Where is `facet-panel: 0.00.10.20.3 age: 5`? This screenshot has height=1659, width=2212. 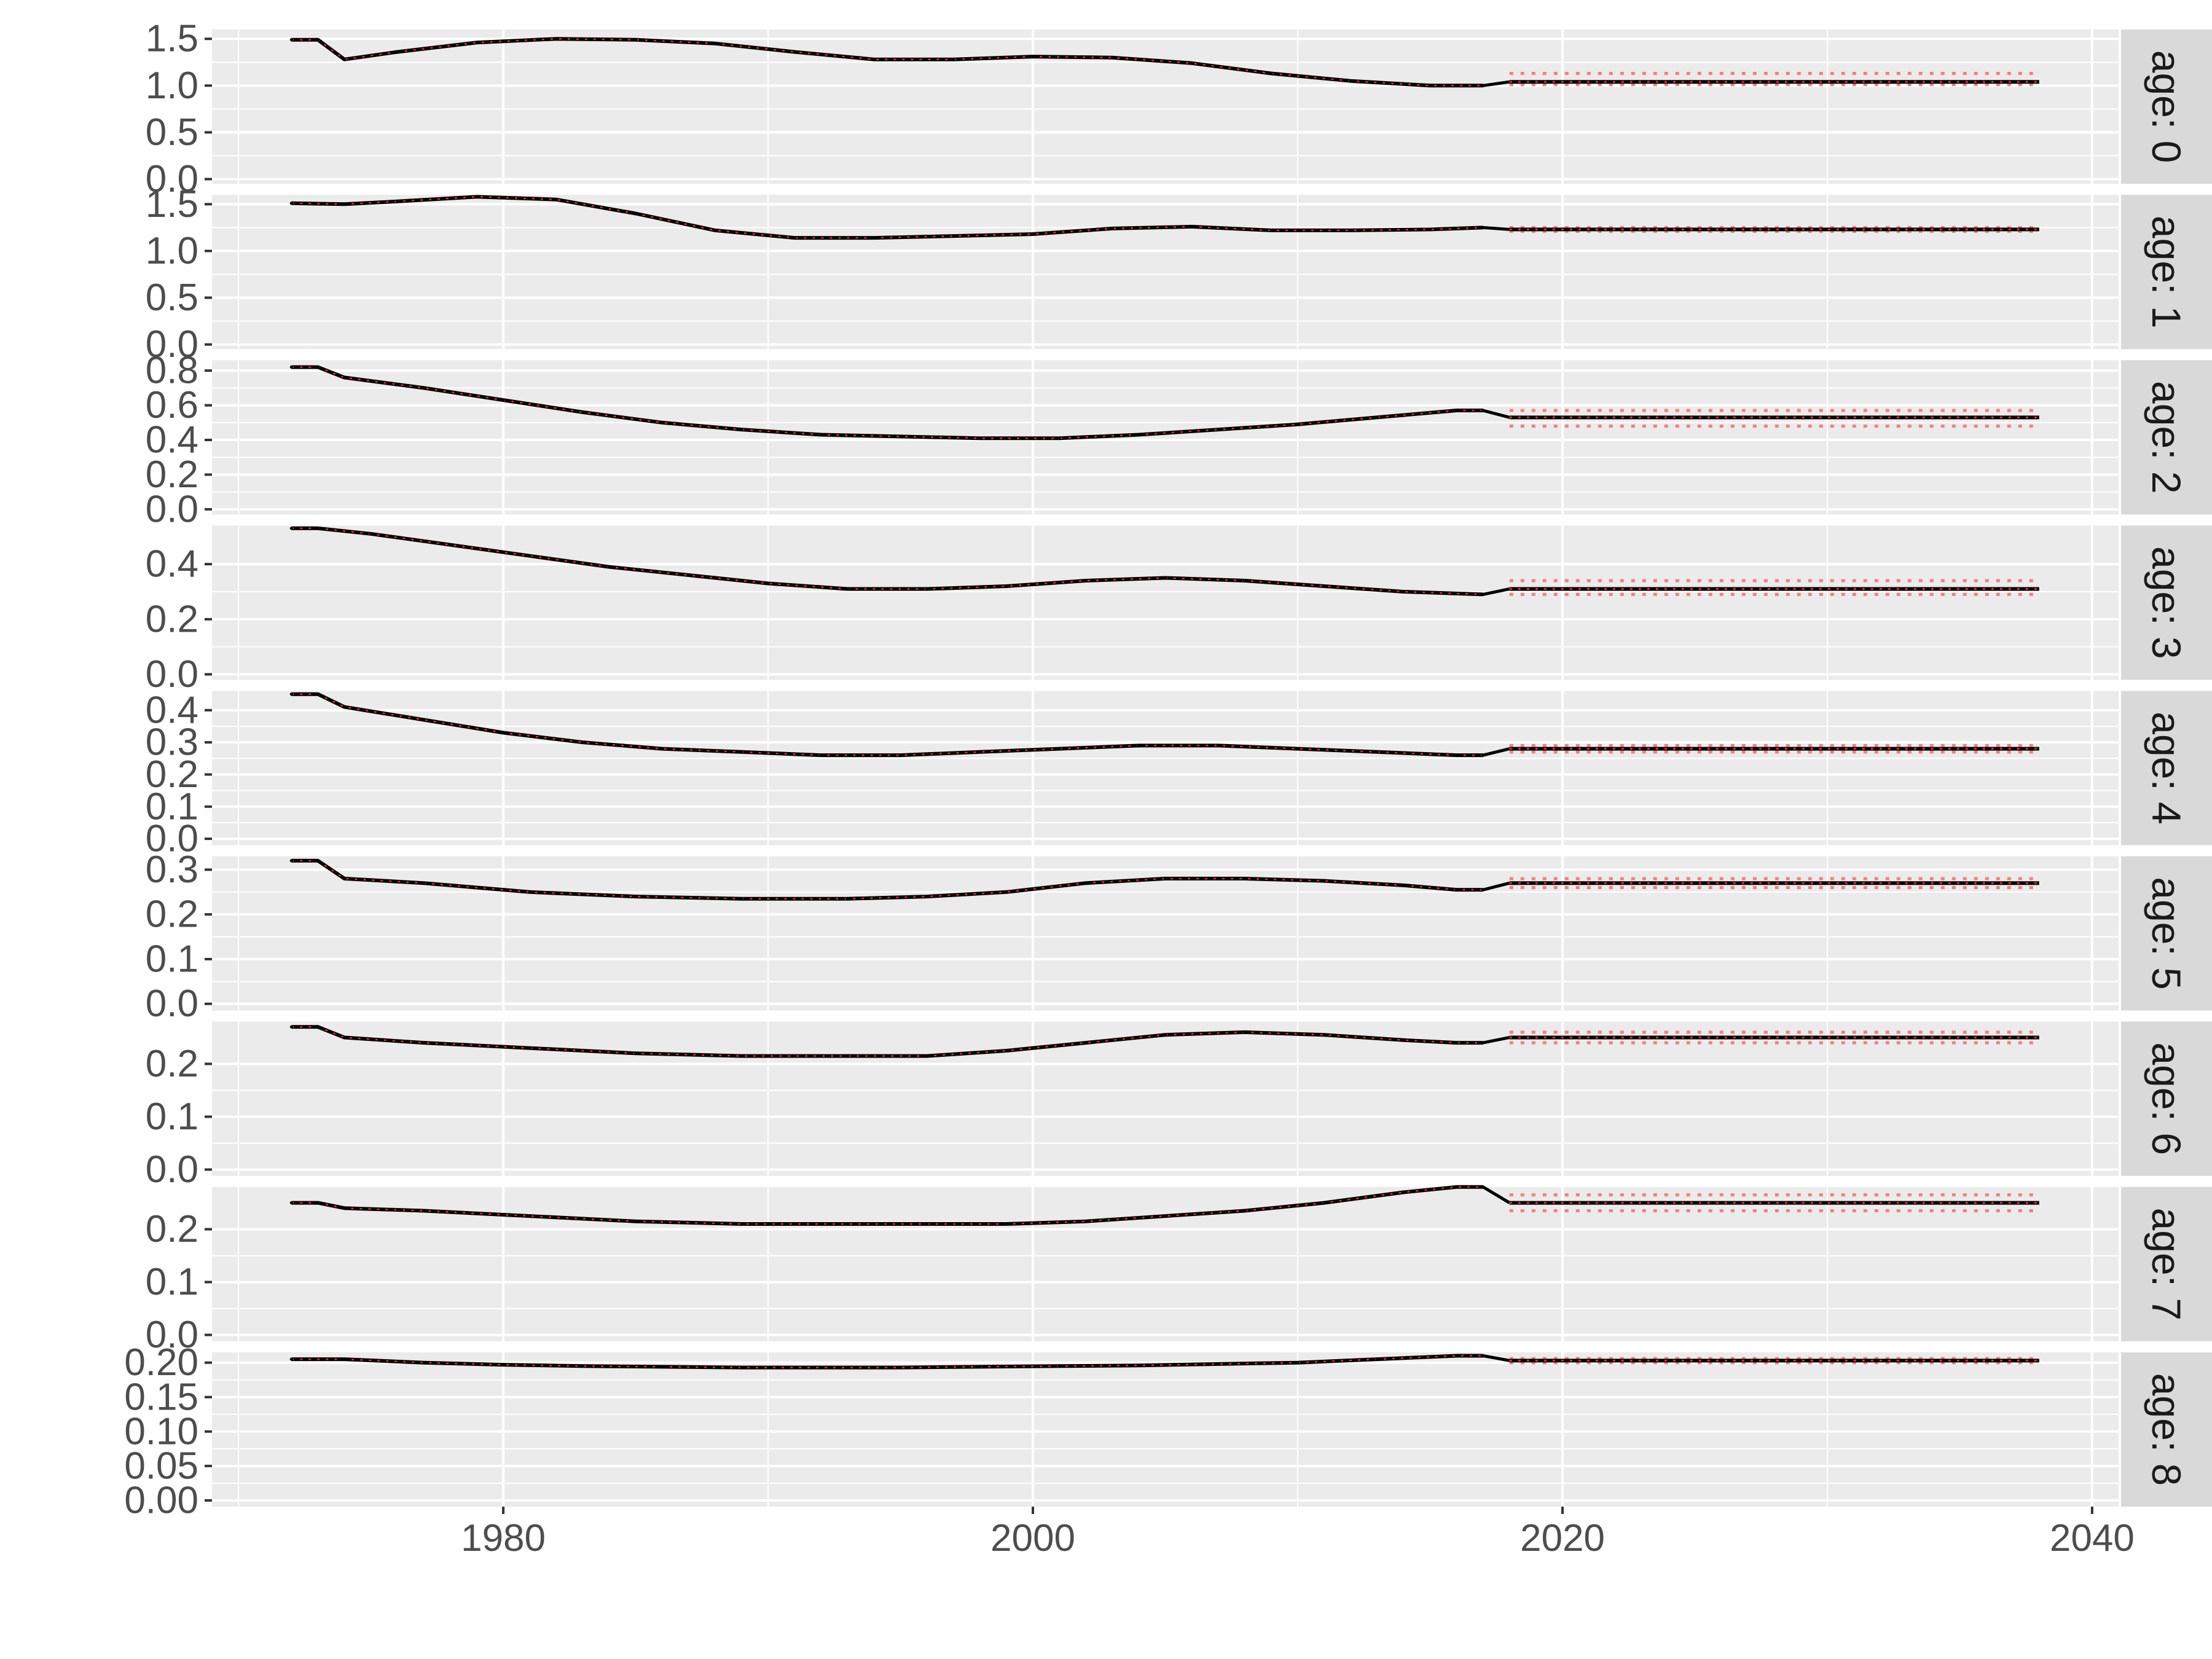 facet-panel: 0.00.10.20.3 age: 5 is located at coordinates (1179, 937).